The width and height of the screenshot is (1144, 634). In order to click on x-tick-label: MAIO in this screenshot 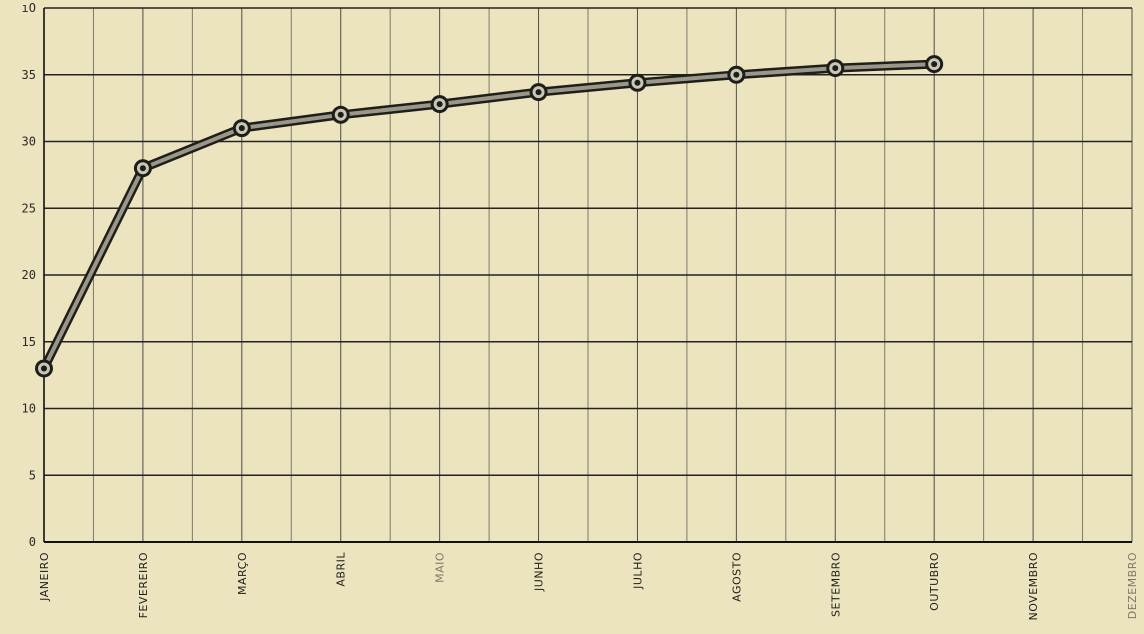, I will do `click(440, 567)`.